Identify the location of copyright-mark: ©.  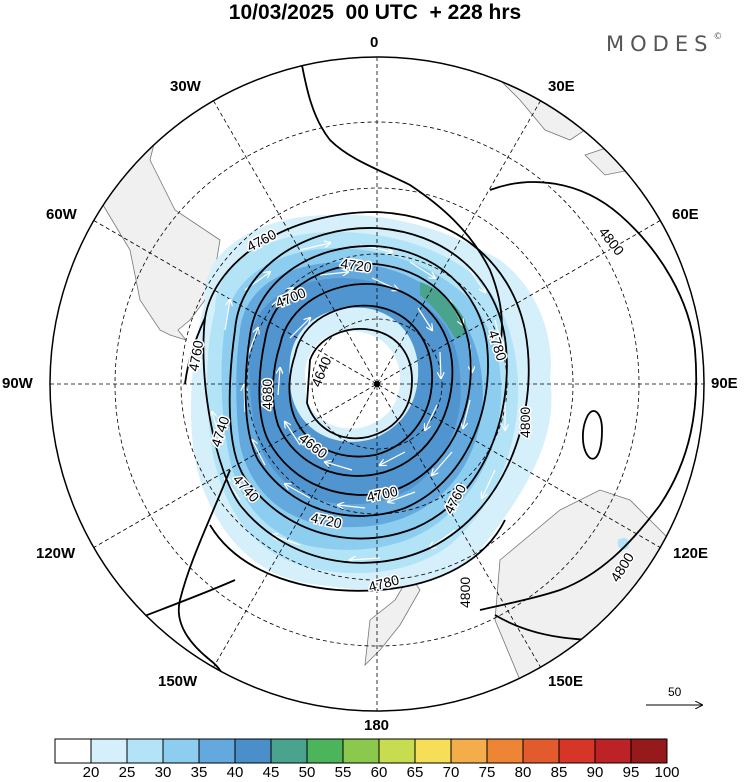
(718, 37).